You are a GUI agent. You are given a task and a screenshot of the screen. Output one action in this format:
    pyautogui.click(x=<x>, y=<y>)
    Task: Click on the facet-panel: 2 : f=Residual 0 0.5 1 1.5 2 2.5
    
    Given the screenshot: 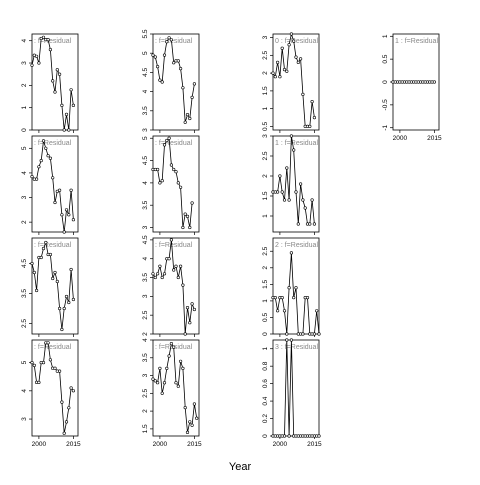 What is the action you would take?
    pyautogui.click(x=291, y=287)
    